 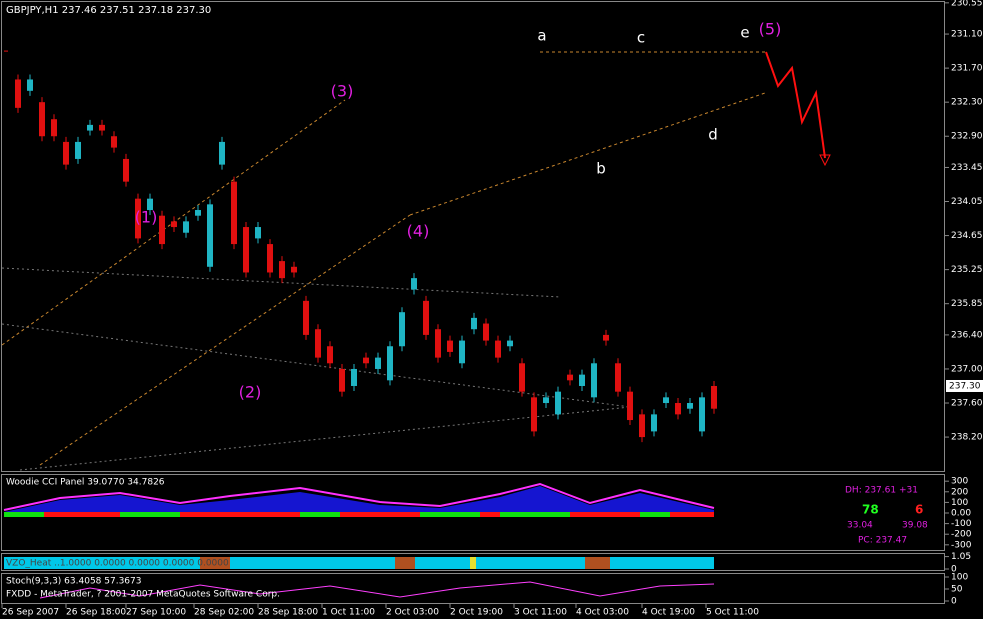 I want to click on axis-label: 300, so click(x=959, y=482).